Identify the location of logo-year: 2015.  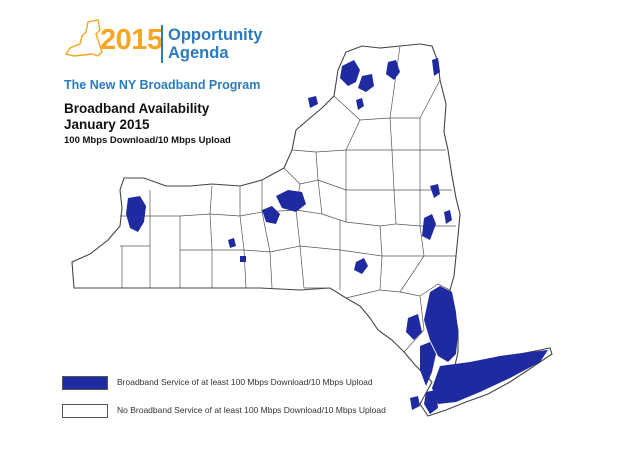
(131, 40).